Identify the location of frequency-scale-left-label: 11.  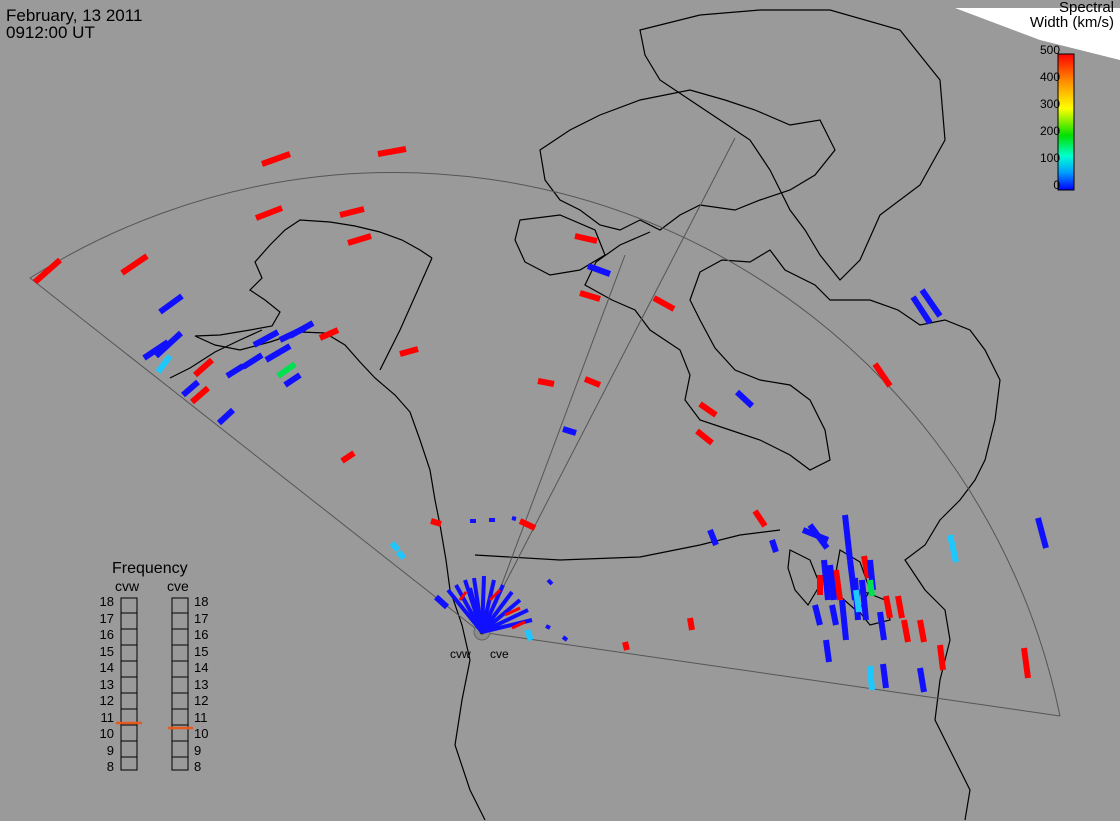
(107, 717).